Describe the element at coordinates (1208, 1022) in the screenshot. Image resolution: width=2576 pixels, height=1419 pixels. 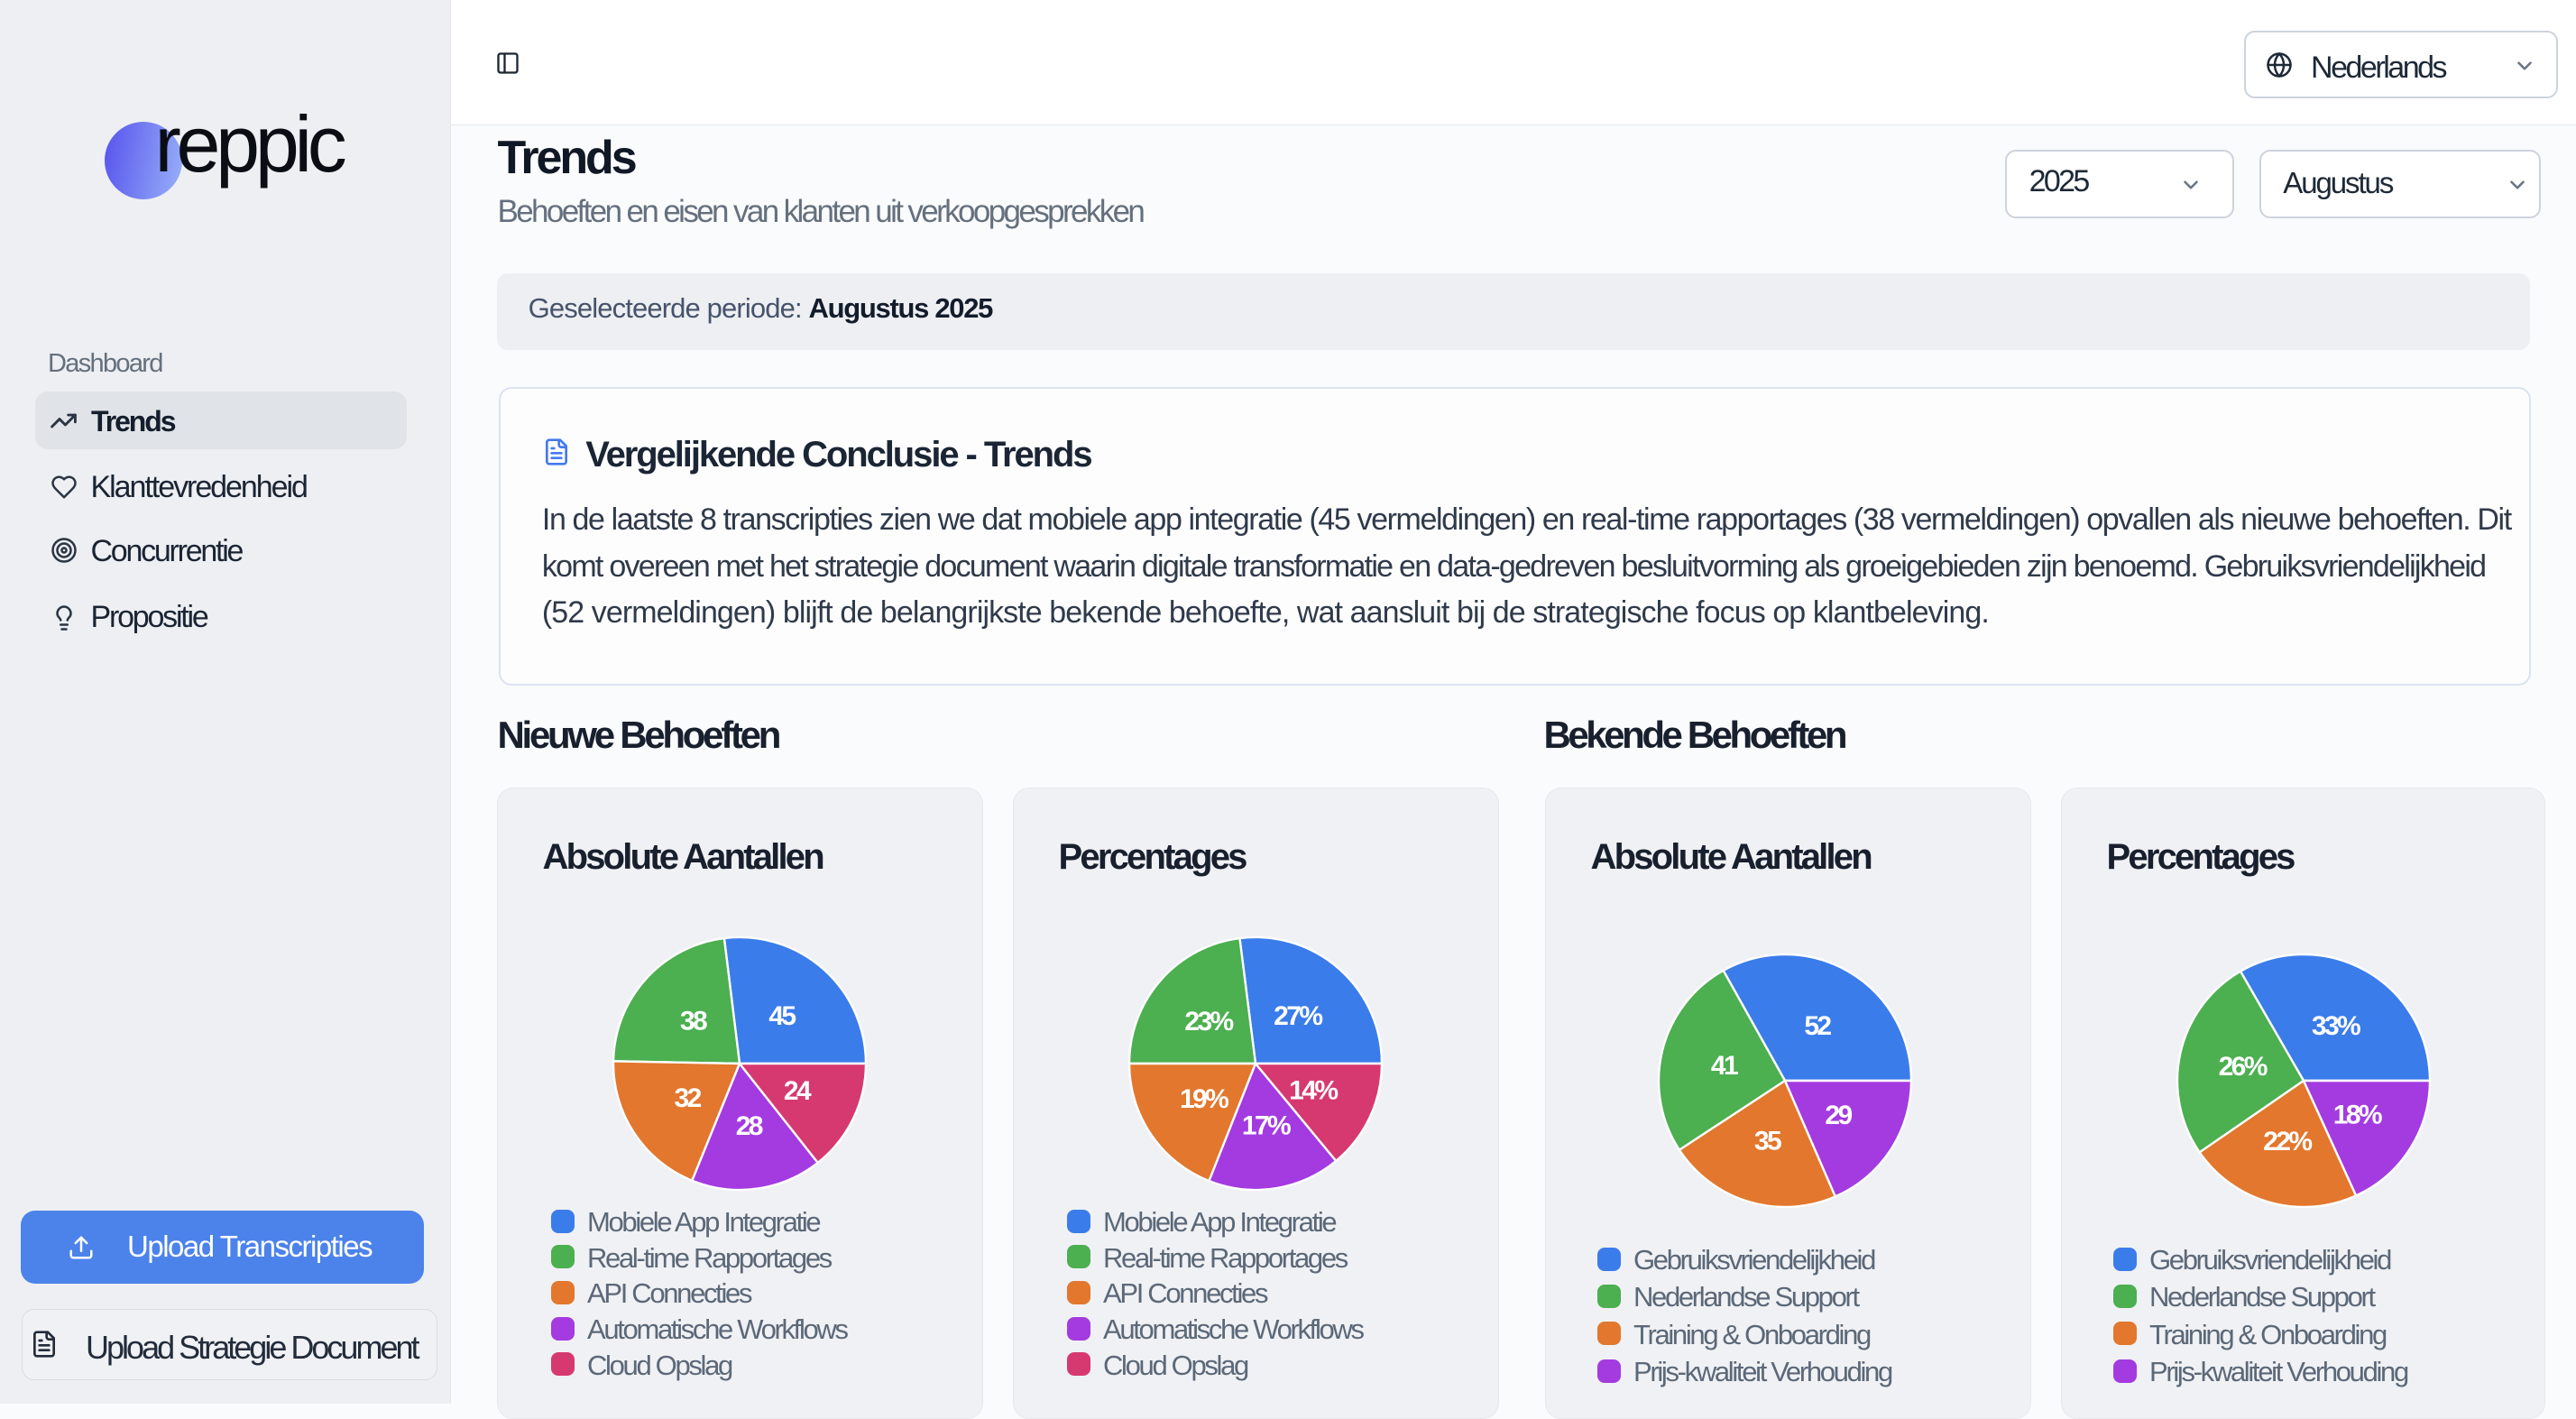
I see `svg-text: 23%` at that location.